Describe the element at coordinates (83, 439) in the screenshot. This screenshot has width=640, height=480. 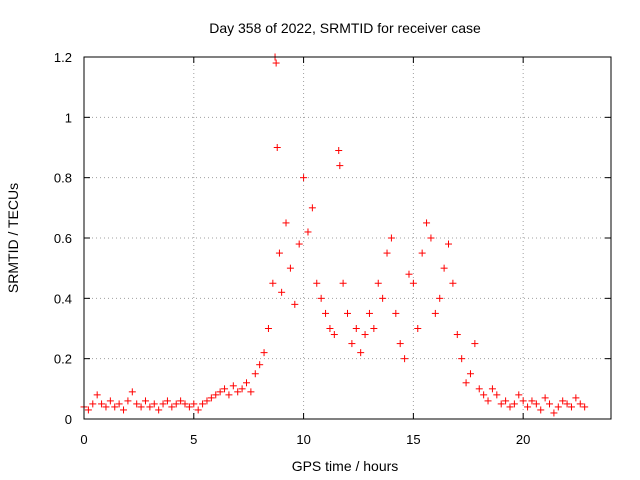
I see `x-tick-label: 0` at that location.